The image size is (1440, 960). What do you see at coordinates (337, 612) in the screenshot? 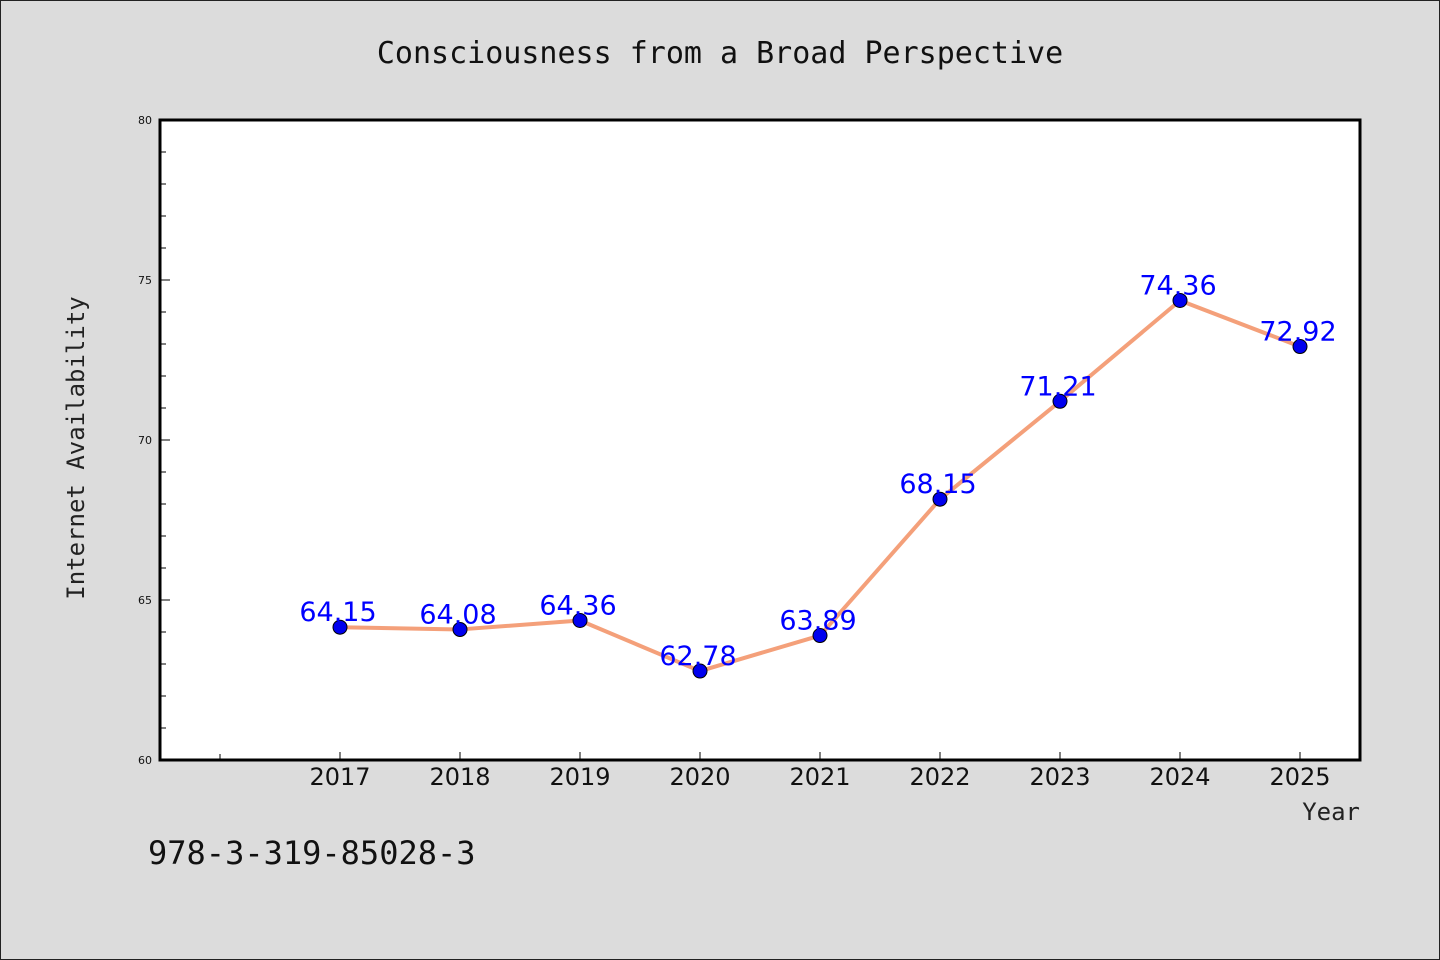
I see `data-label: 64.15` at bounding box center [337, 612].